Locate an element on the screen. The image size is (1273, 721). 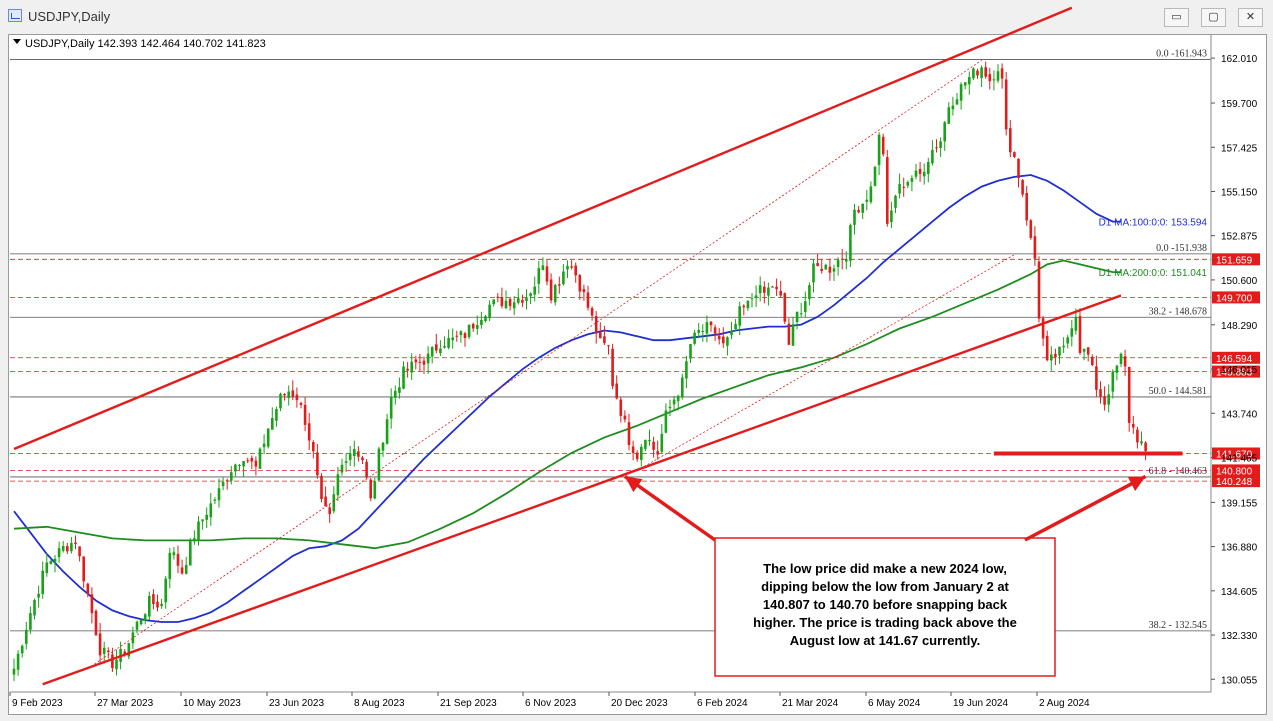
y-tick-label: 146.015 is located at coordinates (1239, 370).